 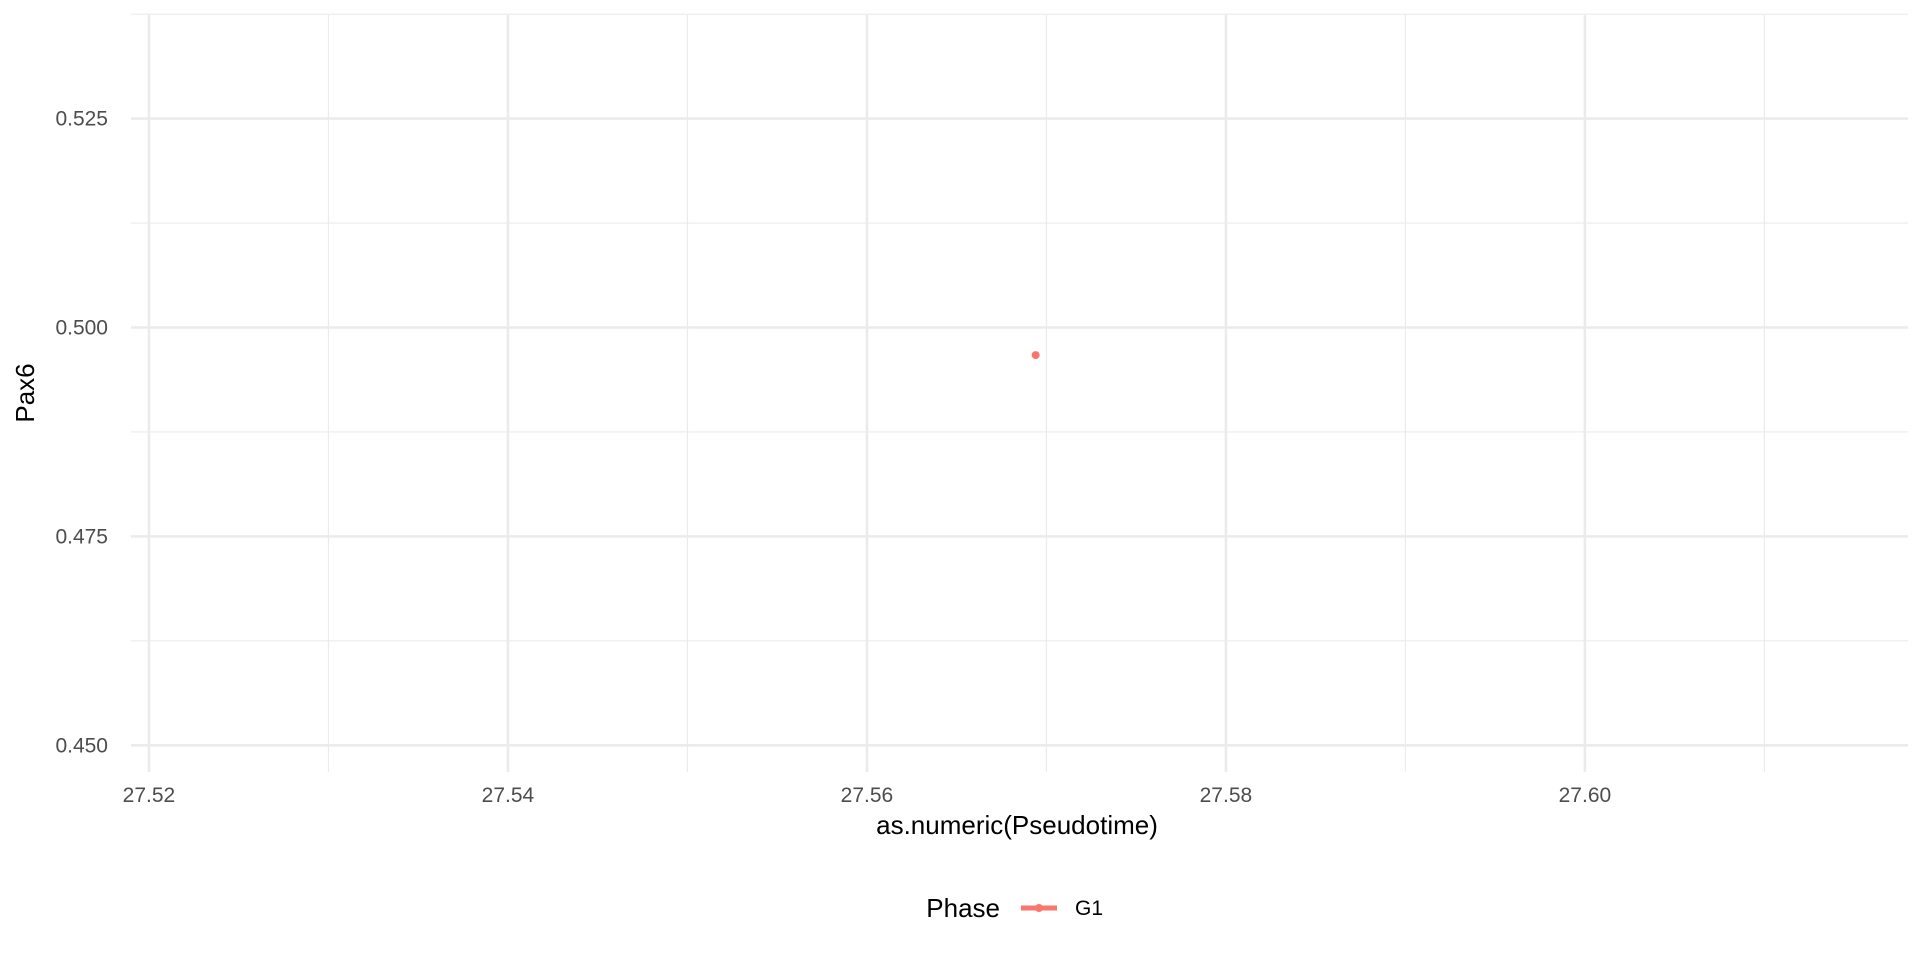 What do you see at coordinates (81, 327) in the screenshot?
I see `y-tick-label: 0.500` at bounding box center [81, 327].